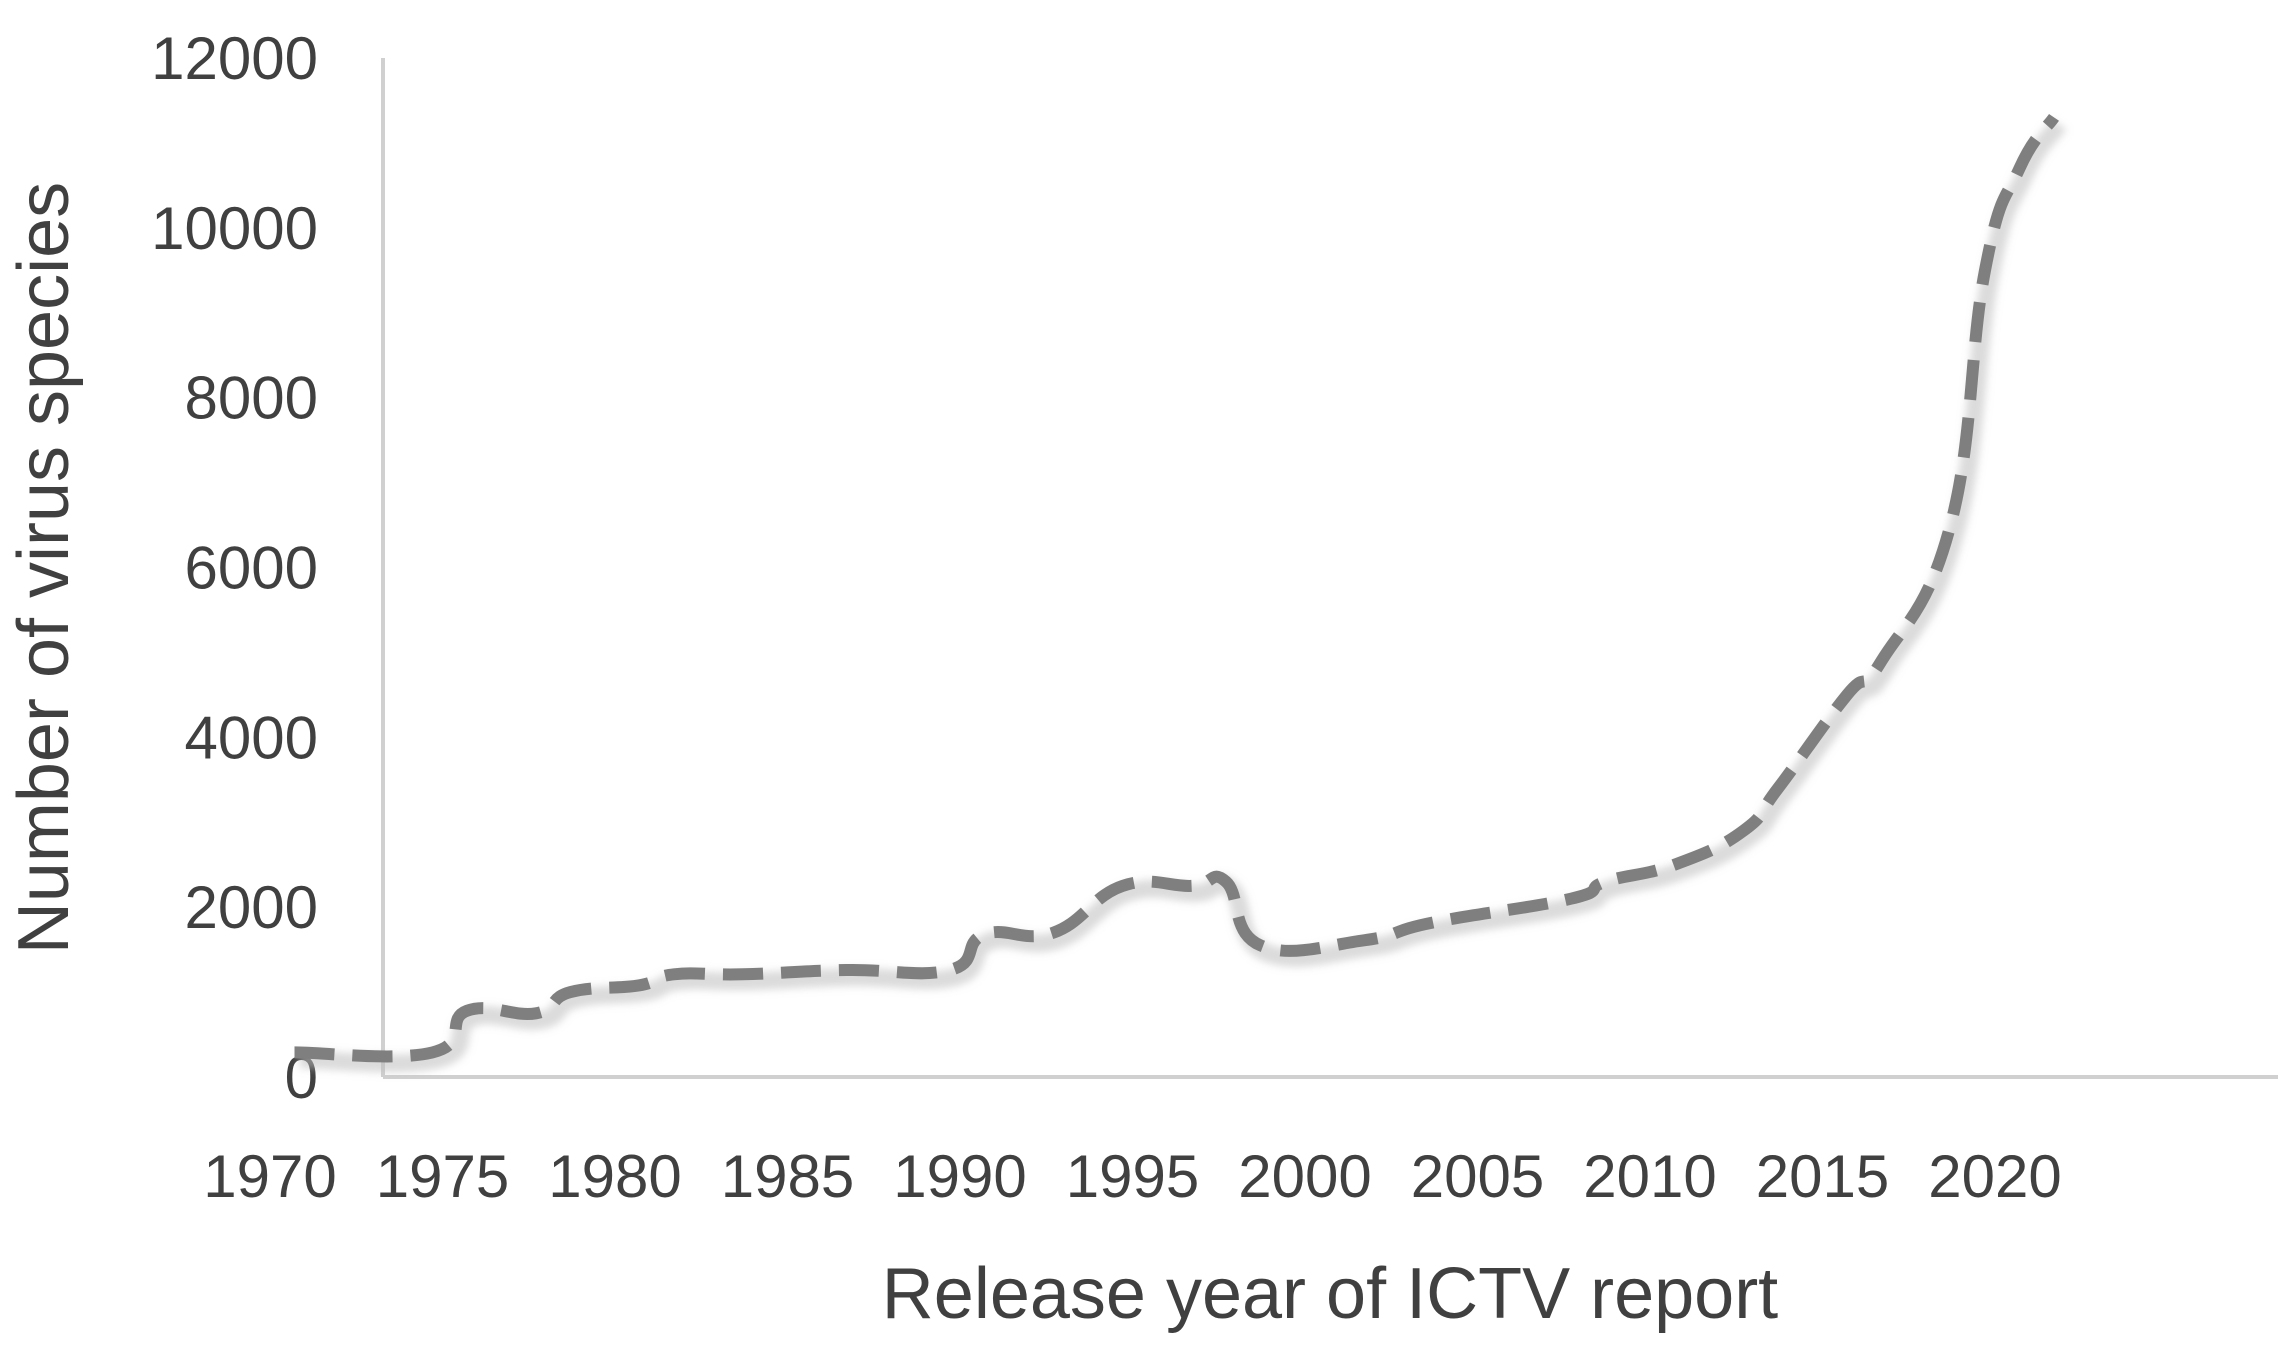 This screenshot has width=2290, height=1347. What do you see at coordinates (251, 737) in the screenshot?
I see `y-tick-label: 4000` at bounding box center [251, 737].